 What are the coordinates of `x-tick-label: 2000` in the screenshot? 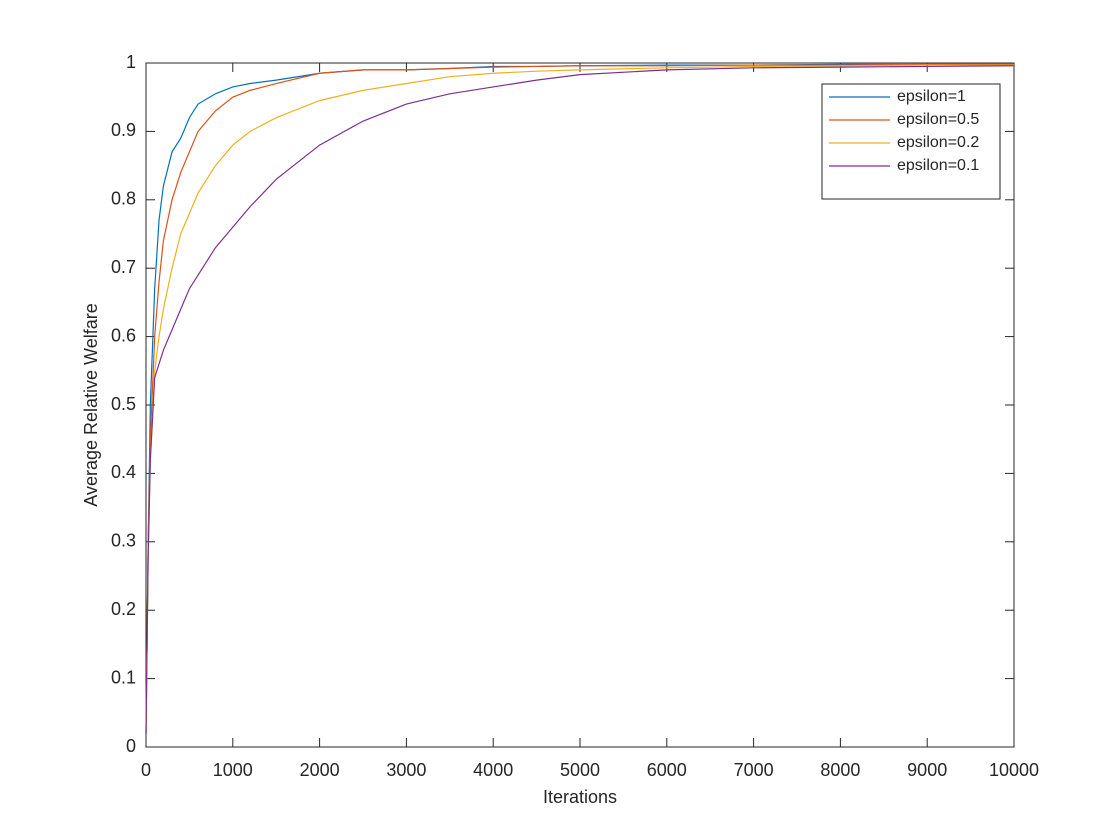 It's located at (320, 770).